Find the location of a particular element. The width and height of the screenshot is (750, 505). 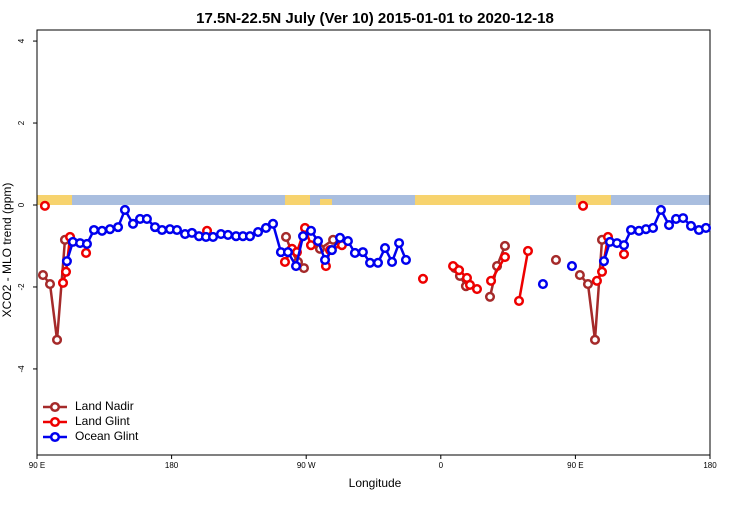

y-tick-label: 4 is located at coordinates (21, 40).